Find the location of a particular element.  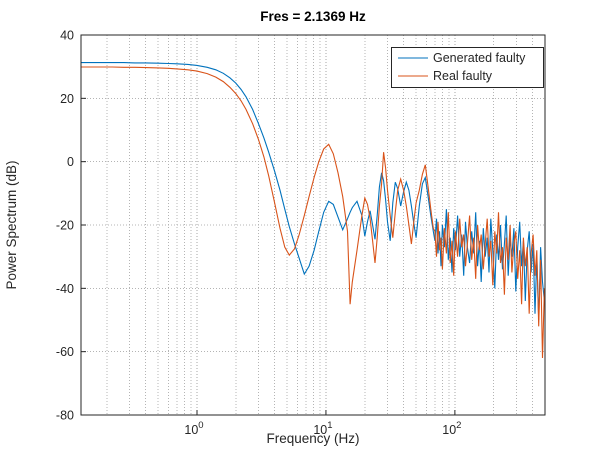

legend-box is located at coordinates (467, 67).